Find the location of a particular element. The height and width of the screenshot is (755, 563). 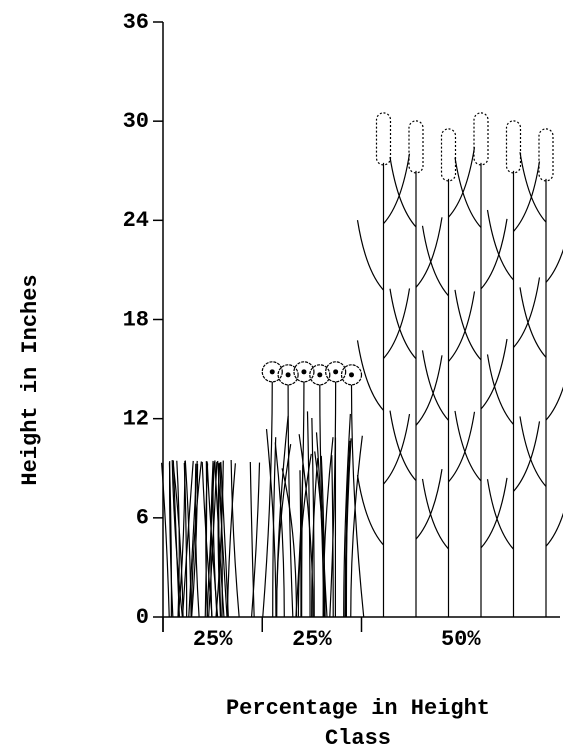

y-tick-label: 30 is located at coordinates (136, 121).